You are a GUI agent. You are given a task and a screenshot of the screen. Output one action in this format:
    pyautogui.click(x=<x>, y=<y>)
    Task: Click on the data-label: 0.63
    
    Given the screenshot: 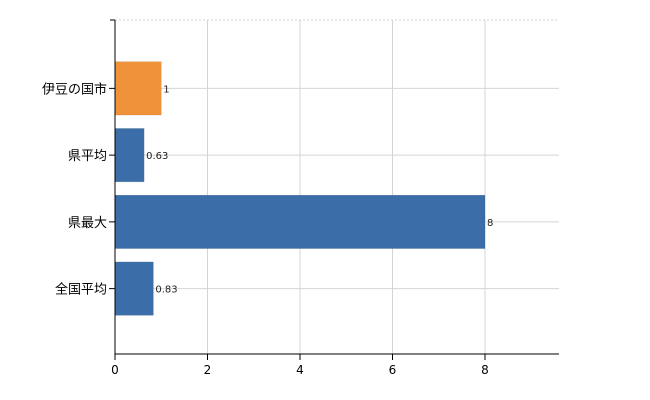 What is the action you would take?
    pyautogui.click(x=157, y=156)
    